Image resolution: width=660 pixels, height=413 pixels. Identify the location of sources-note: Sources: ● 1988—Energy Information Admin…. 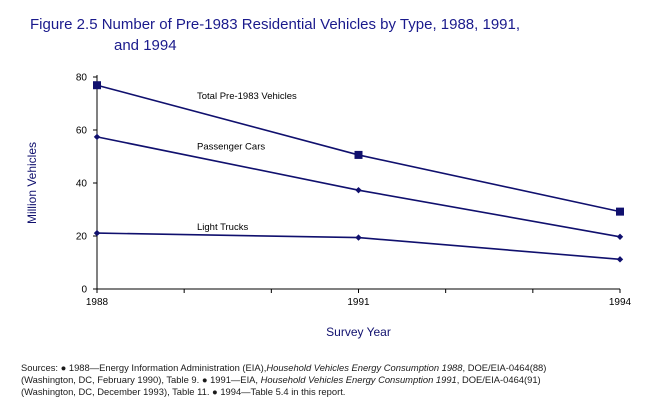
(283, 380).